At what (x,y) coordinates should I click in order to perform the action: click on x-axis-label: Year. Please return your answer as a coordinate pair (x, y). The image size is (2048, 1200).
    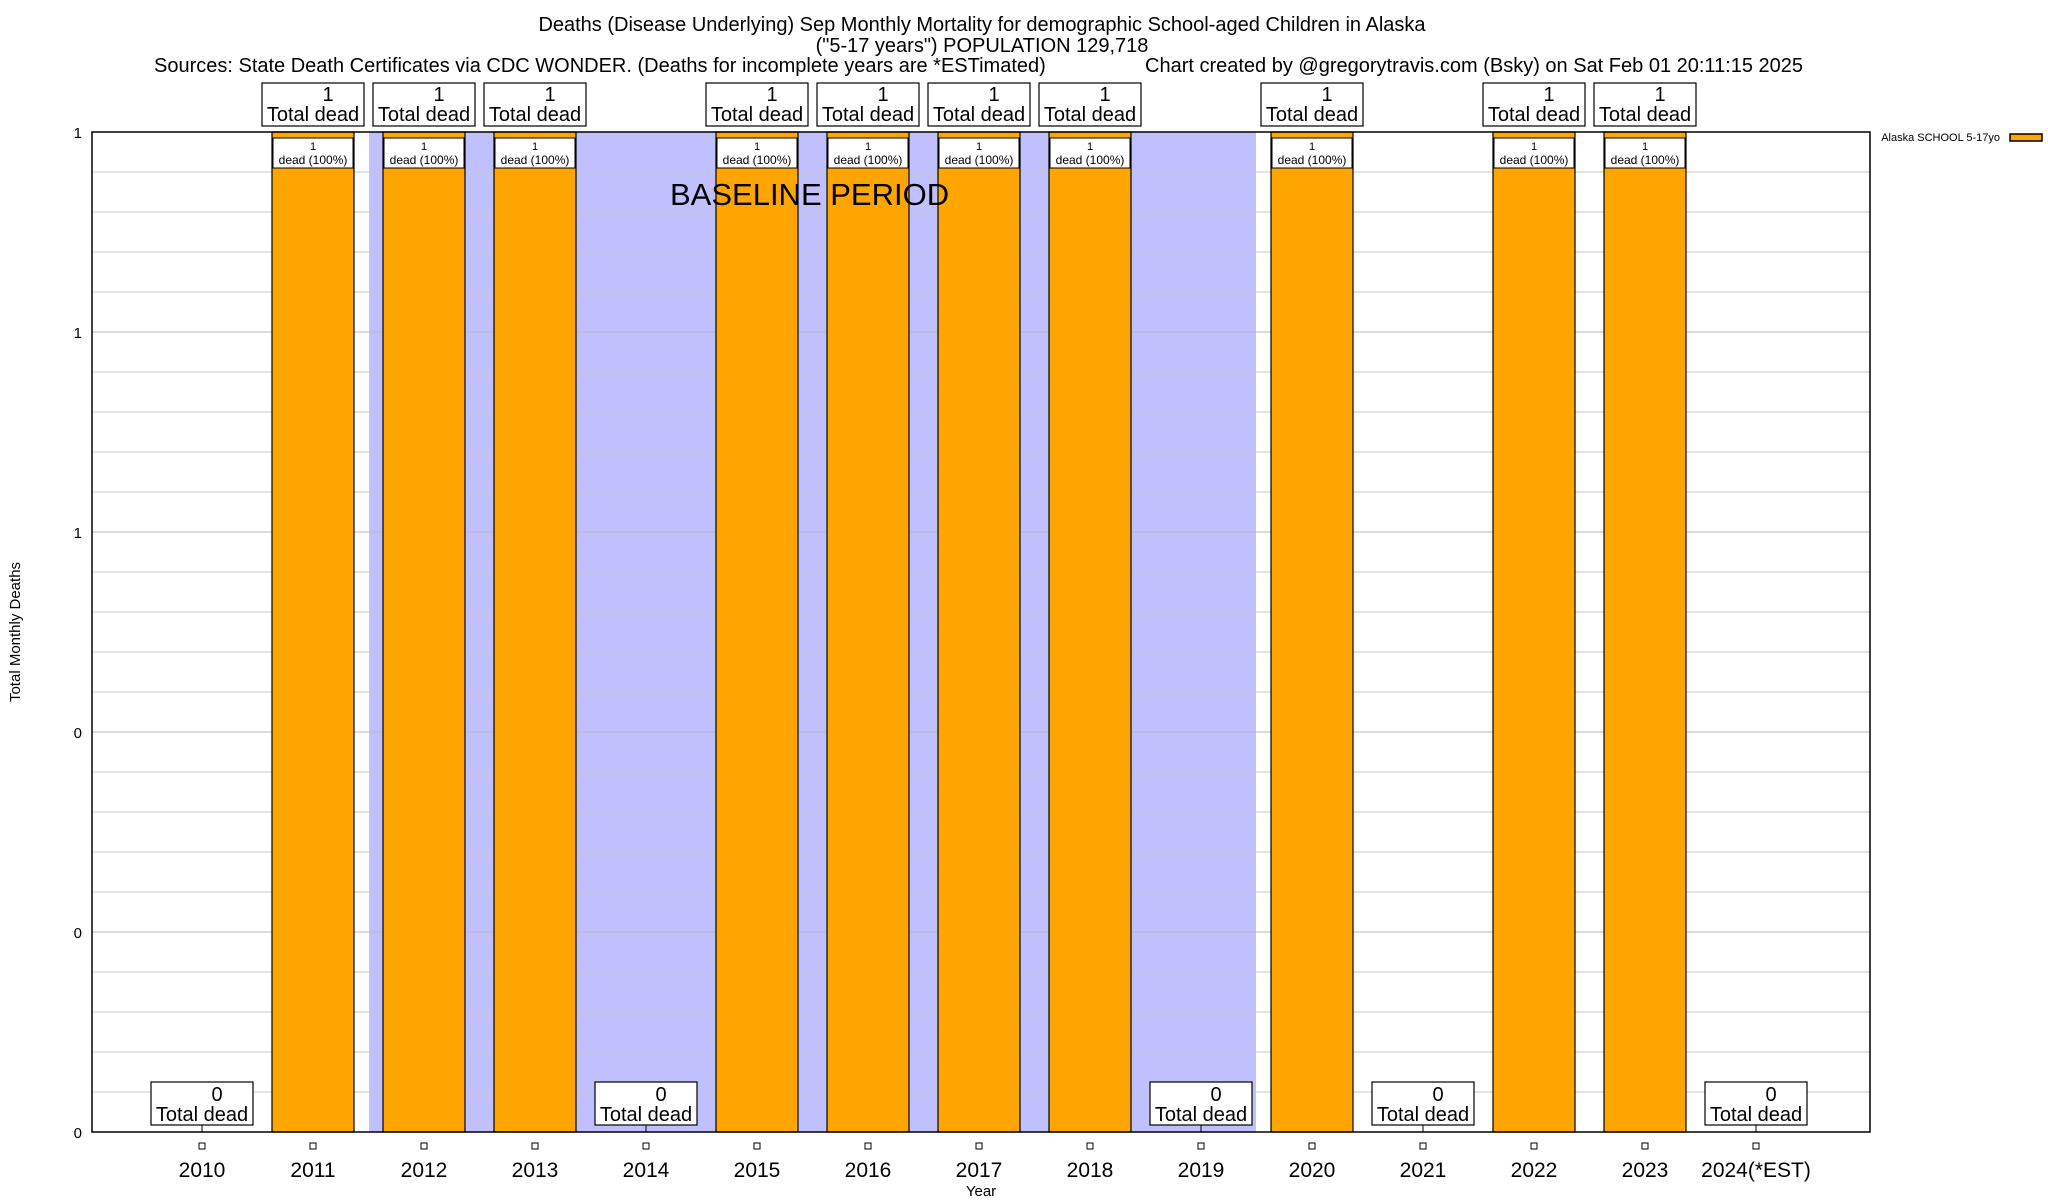
    Looking at the image, I should click on (981, 1191).